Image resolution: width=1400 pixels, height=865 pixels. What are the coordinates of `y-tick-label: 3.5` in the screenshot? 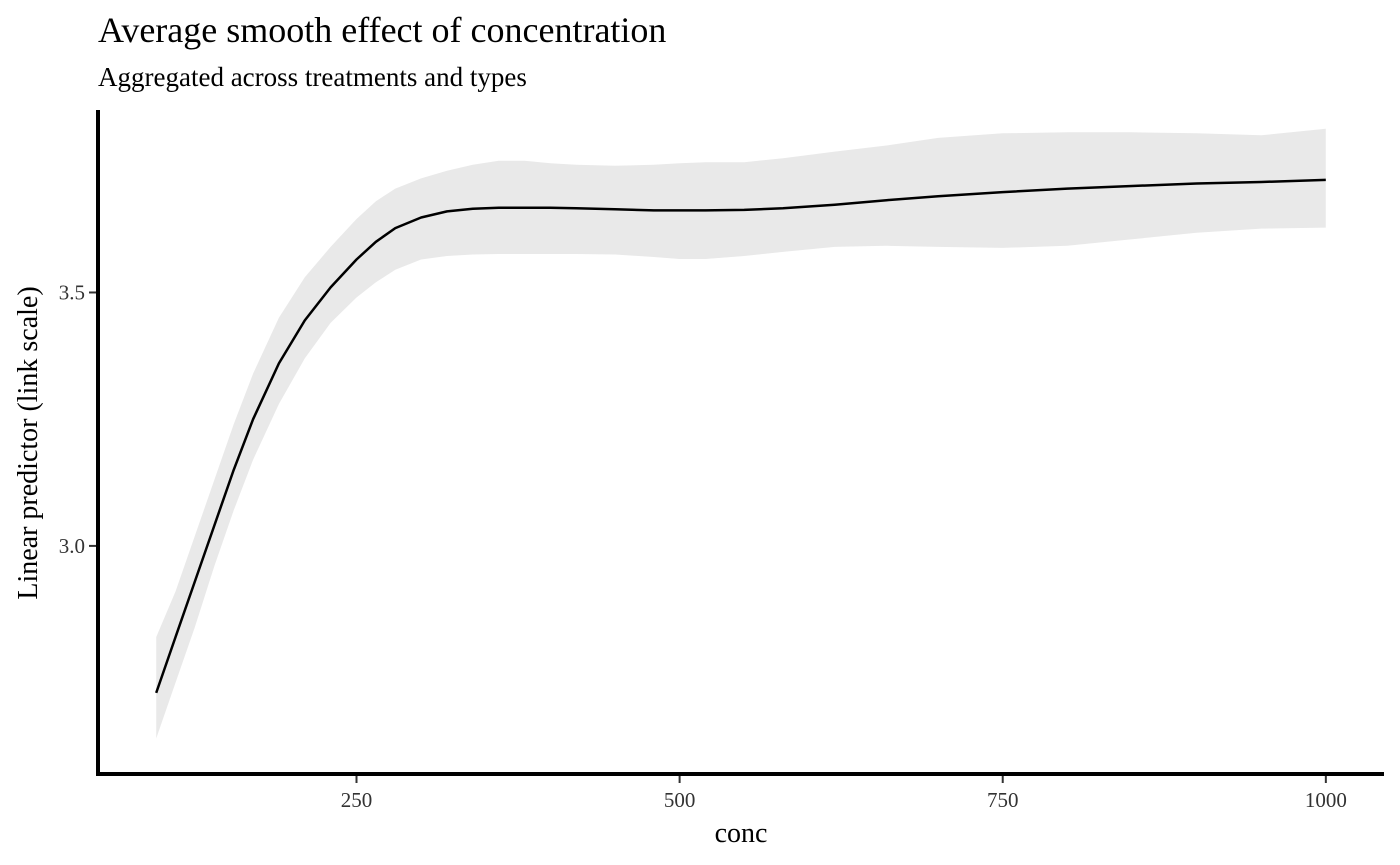 It's located at (72, 292).